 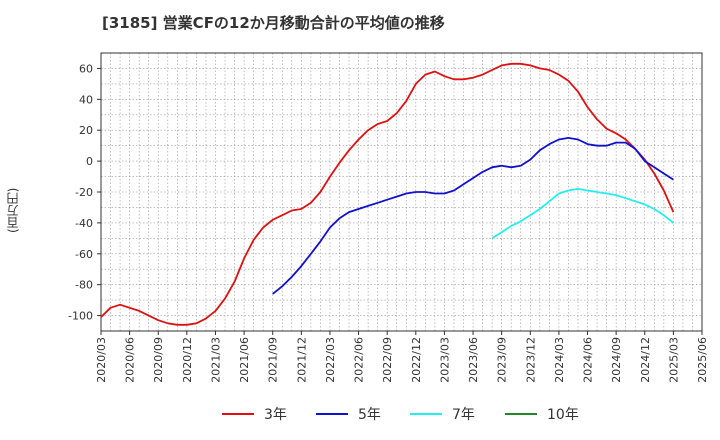 I want to click on x-tick-label: 2024/03, so click(x=559, y=360).